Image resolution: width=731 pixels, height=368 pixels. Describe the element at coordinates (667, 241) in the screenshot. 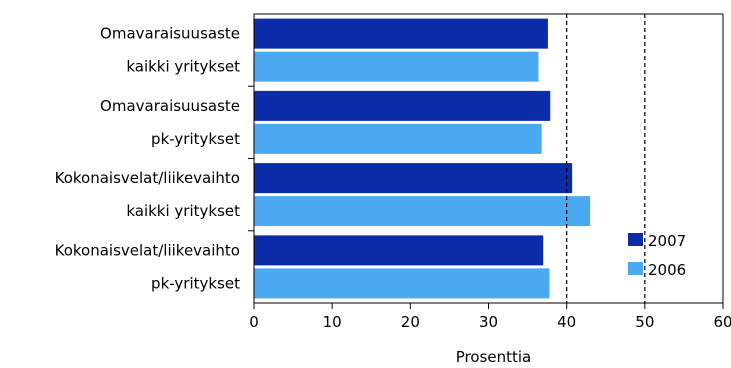

I see `legend-label-2007: 2007` at that location.